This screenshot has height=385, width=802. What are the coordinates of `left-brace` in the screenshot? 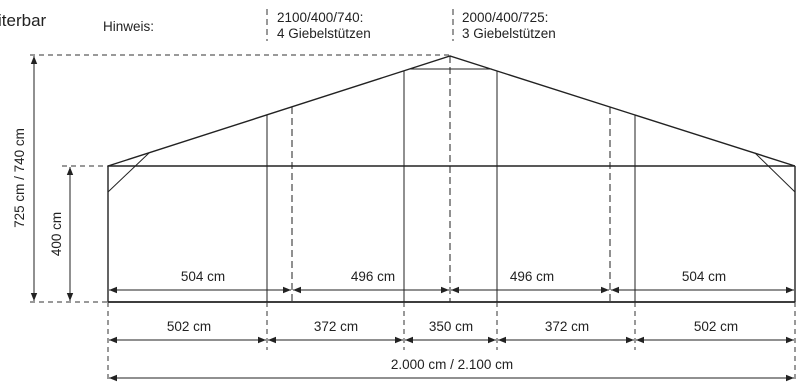 It's located at (128, 172).